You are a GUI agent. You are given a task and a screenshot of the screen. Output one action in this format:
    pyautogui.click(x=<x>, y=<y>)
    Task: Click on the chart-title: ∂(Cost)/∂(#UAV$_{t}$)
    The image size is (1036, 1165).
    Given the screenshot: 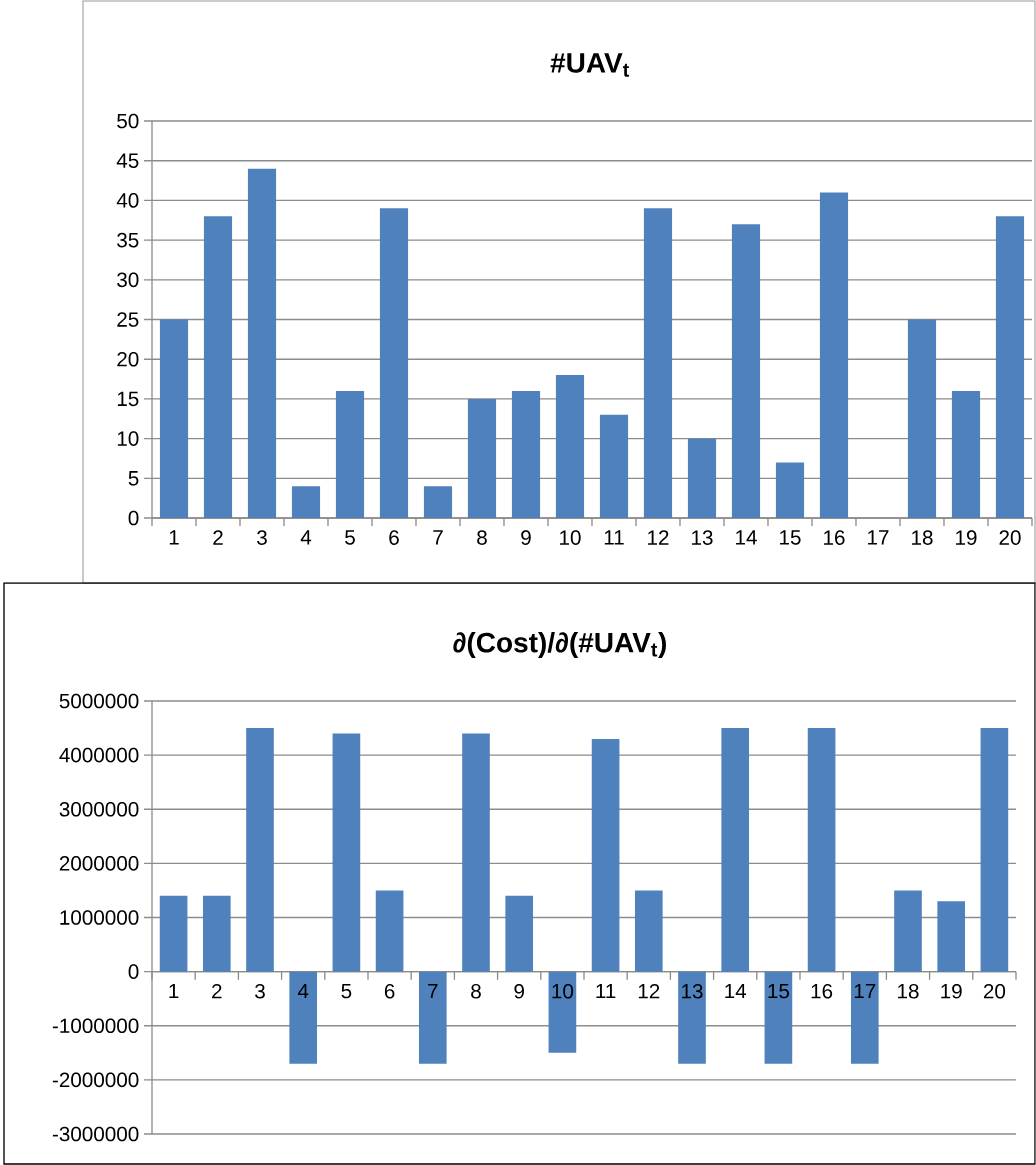 What is the action you would take?
    pyautogui.click(x=559, y=645)
    